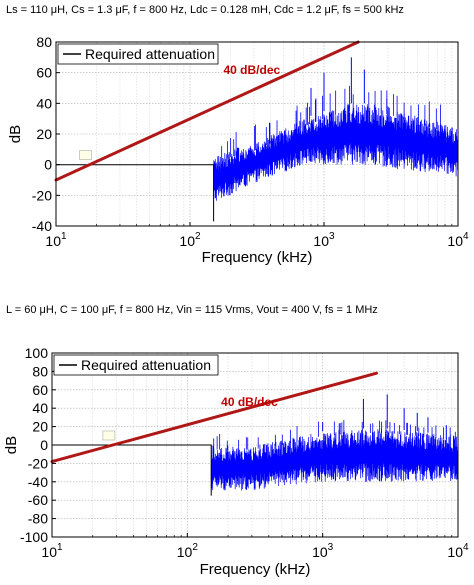 This screenshot has width=474, height=585. What do you see at coordinates (38, 519) in the screenshot?
I see `y-tick-label: -80` at bounding box center [38, 519].